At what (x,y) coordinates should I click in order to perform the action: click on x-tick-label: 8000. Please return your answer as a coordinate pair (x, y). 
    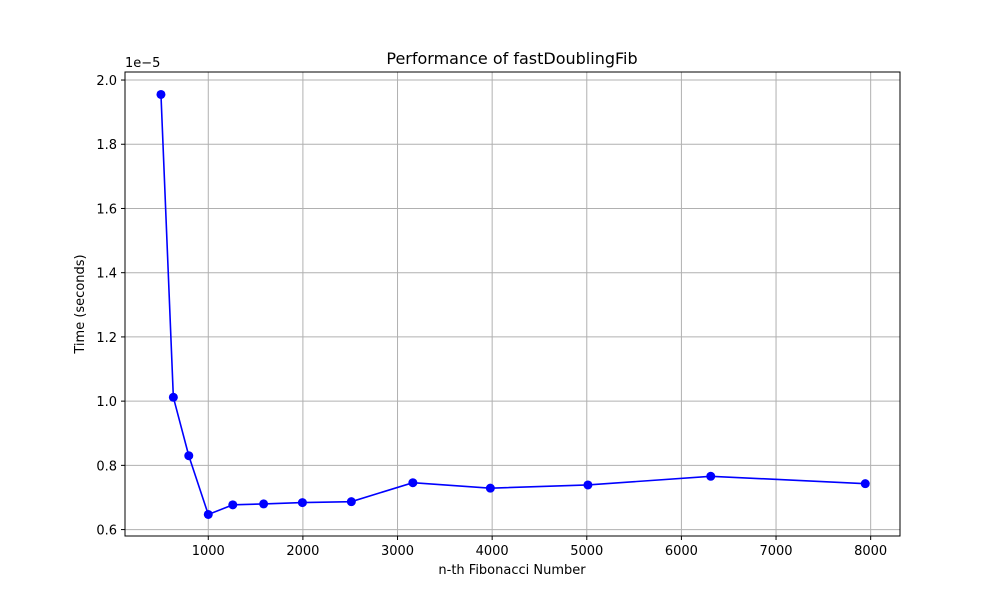
    Looking at the image, I should click on (870, 551).